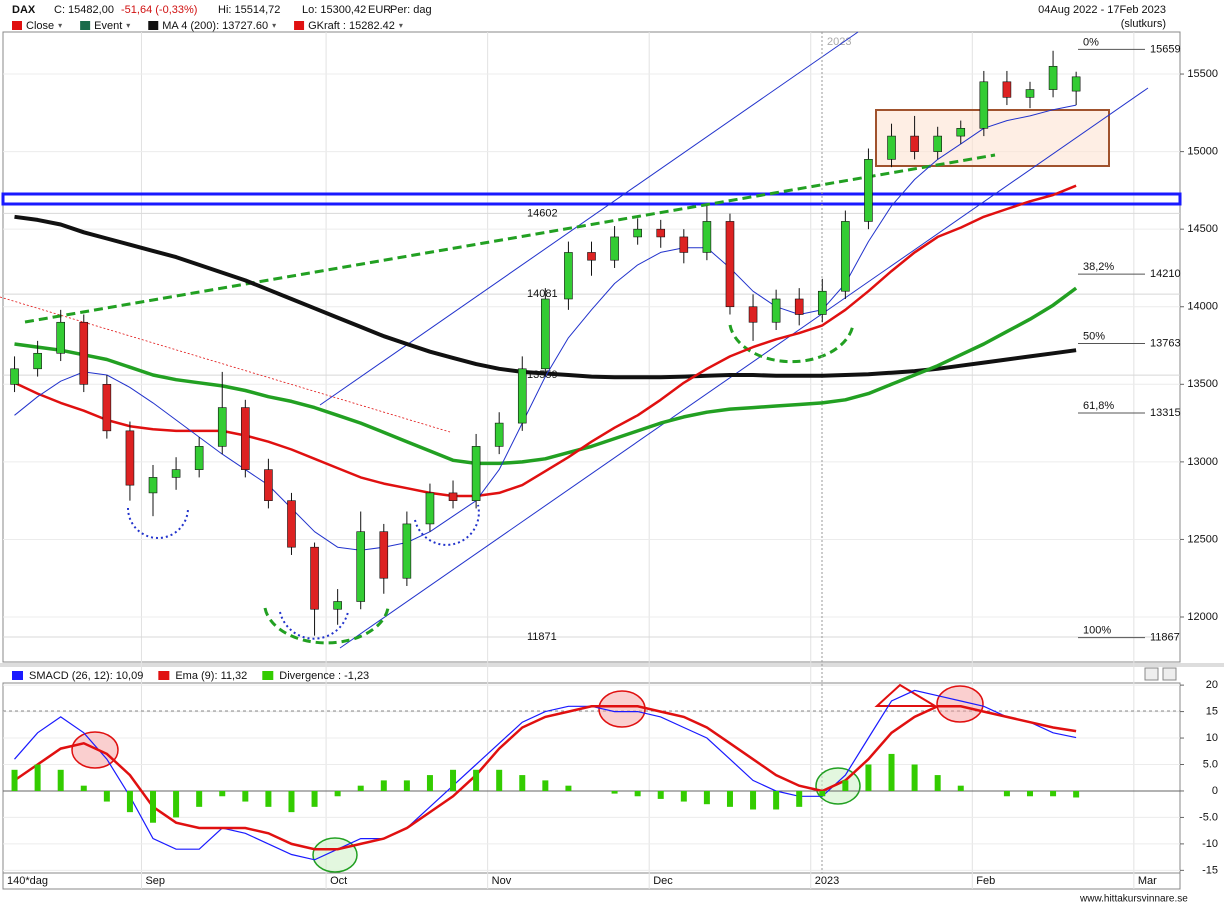 This screenshot has height=905, width=1224. I want to click on y-tick-label: 15500, so click(1202, 74).